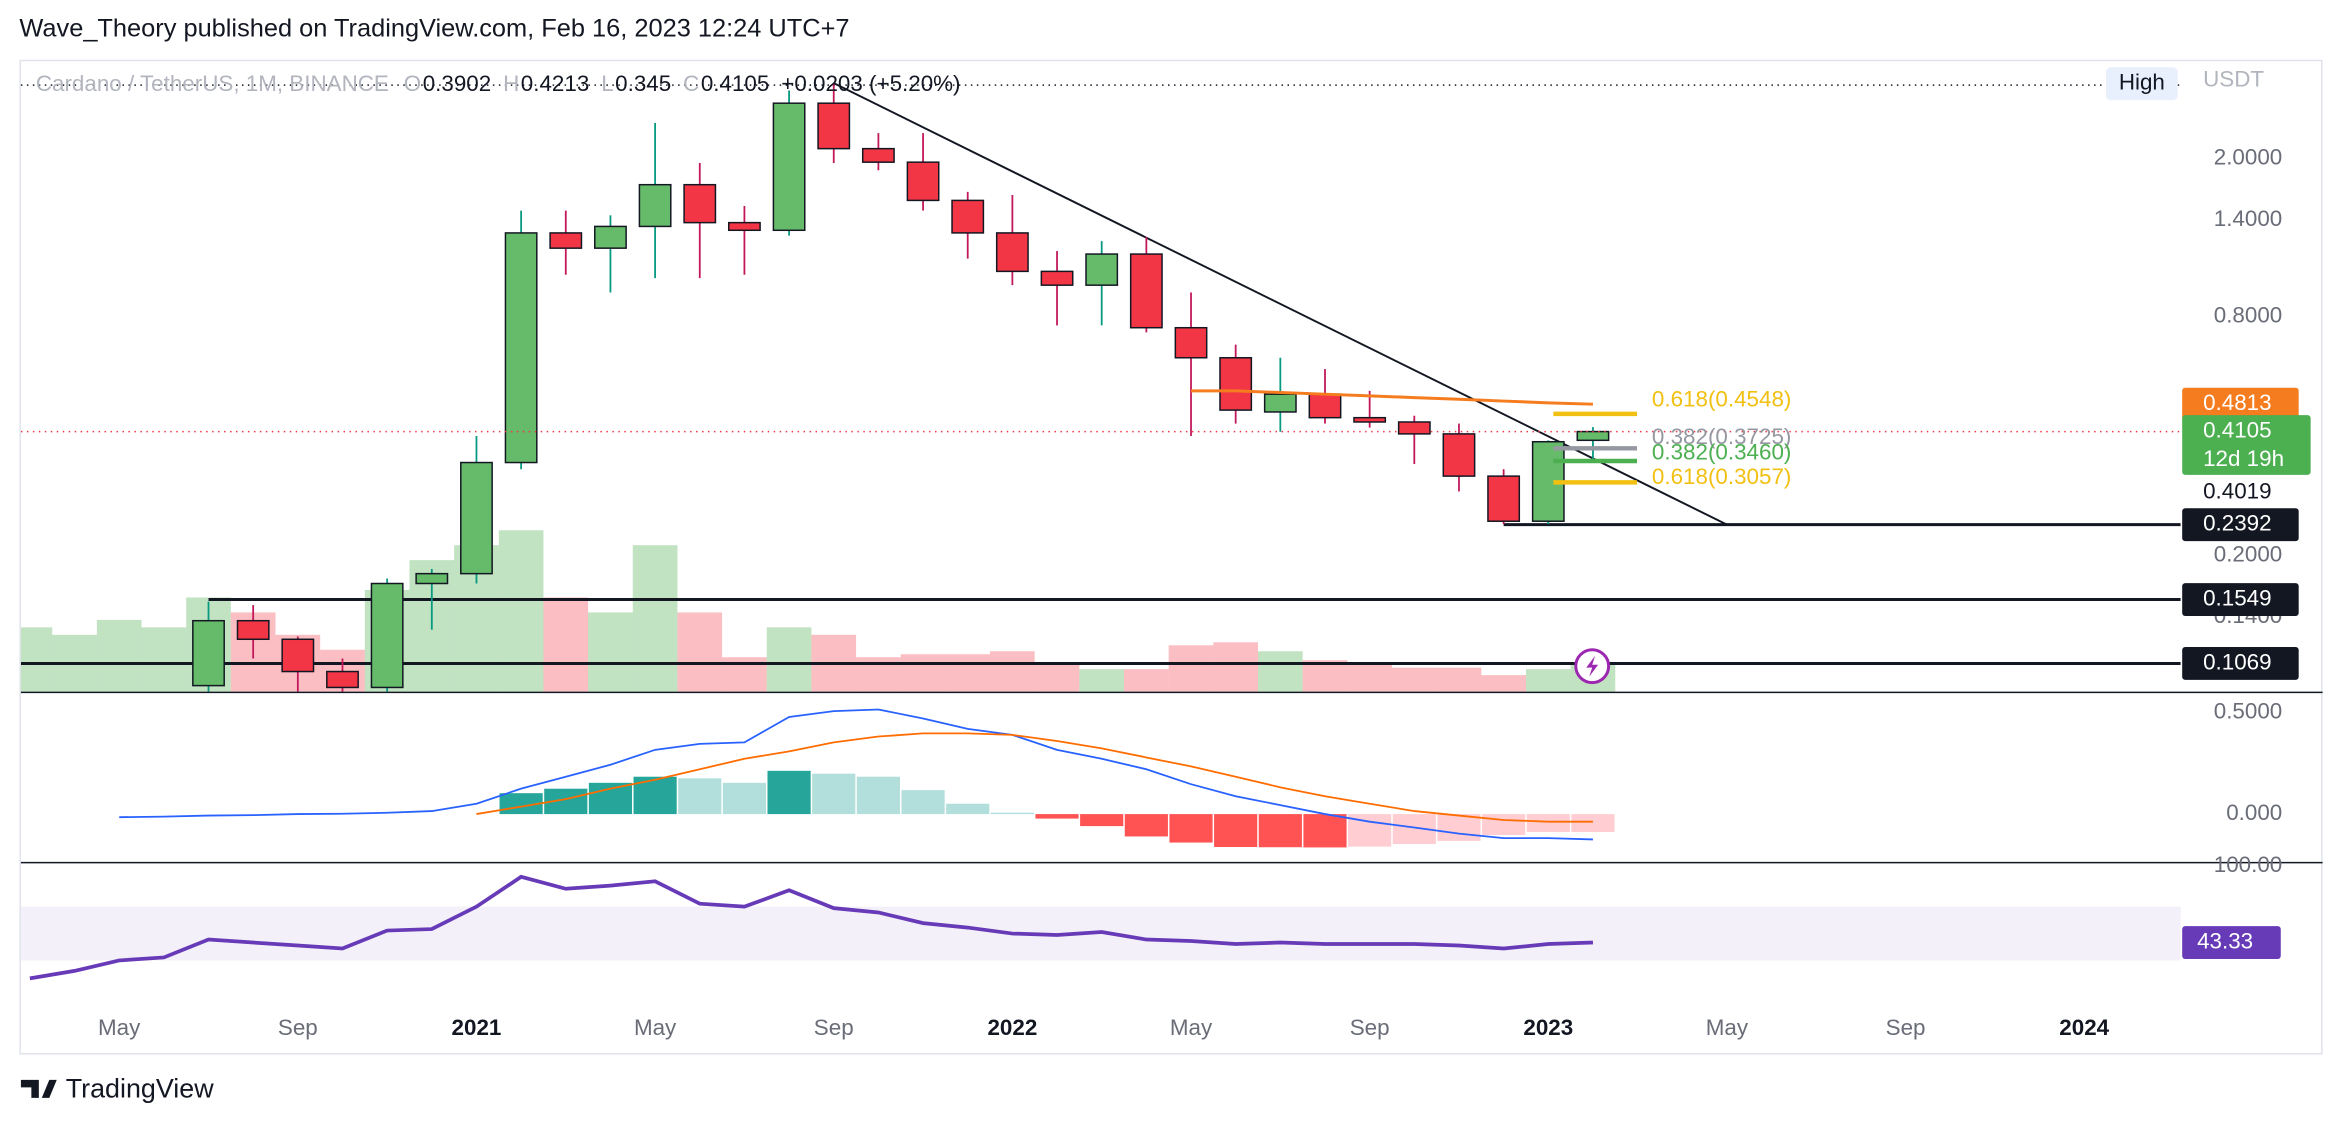  Describe the element at coordinates (643, 83) in the screenshot. I see `legend-item: 0.345` at that location.